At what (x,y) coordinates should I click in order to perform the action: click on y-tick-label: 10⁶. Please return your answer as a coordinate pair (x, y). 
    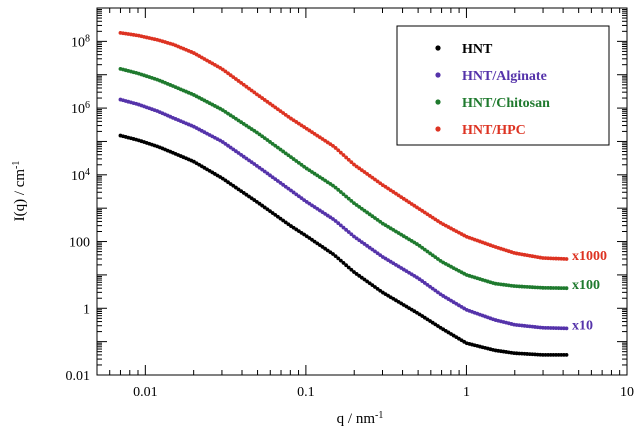
    Looking at the image, I should click on (80, 109).